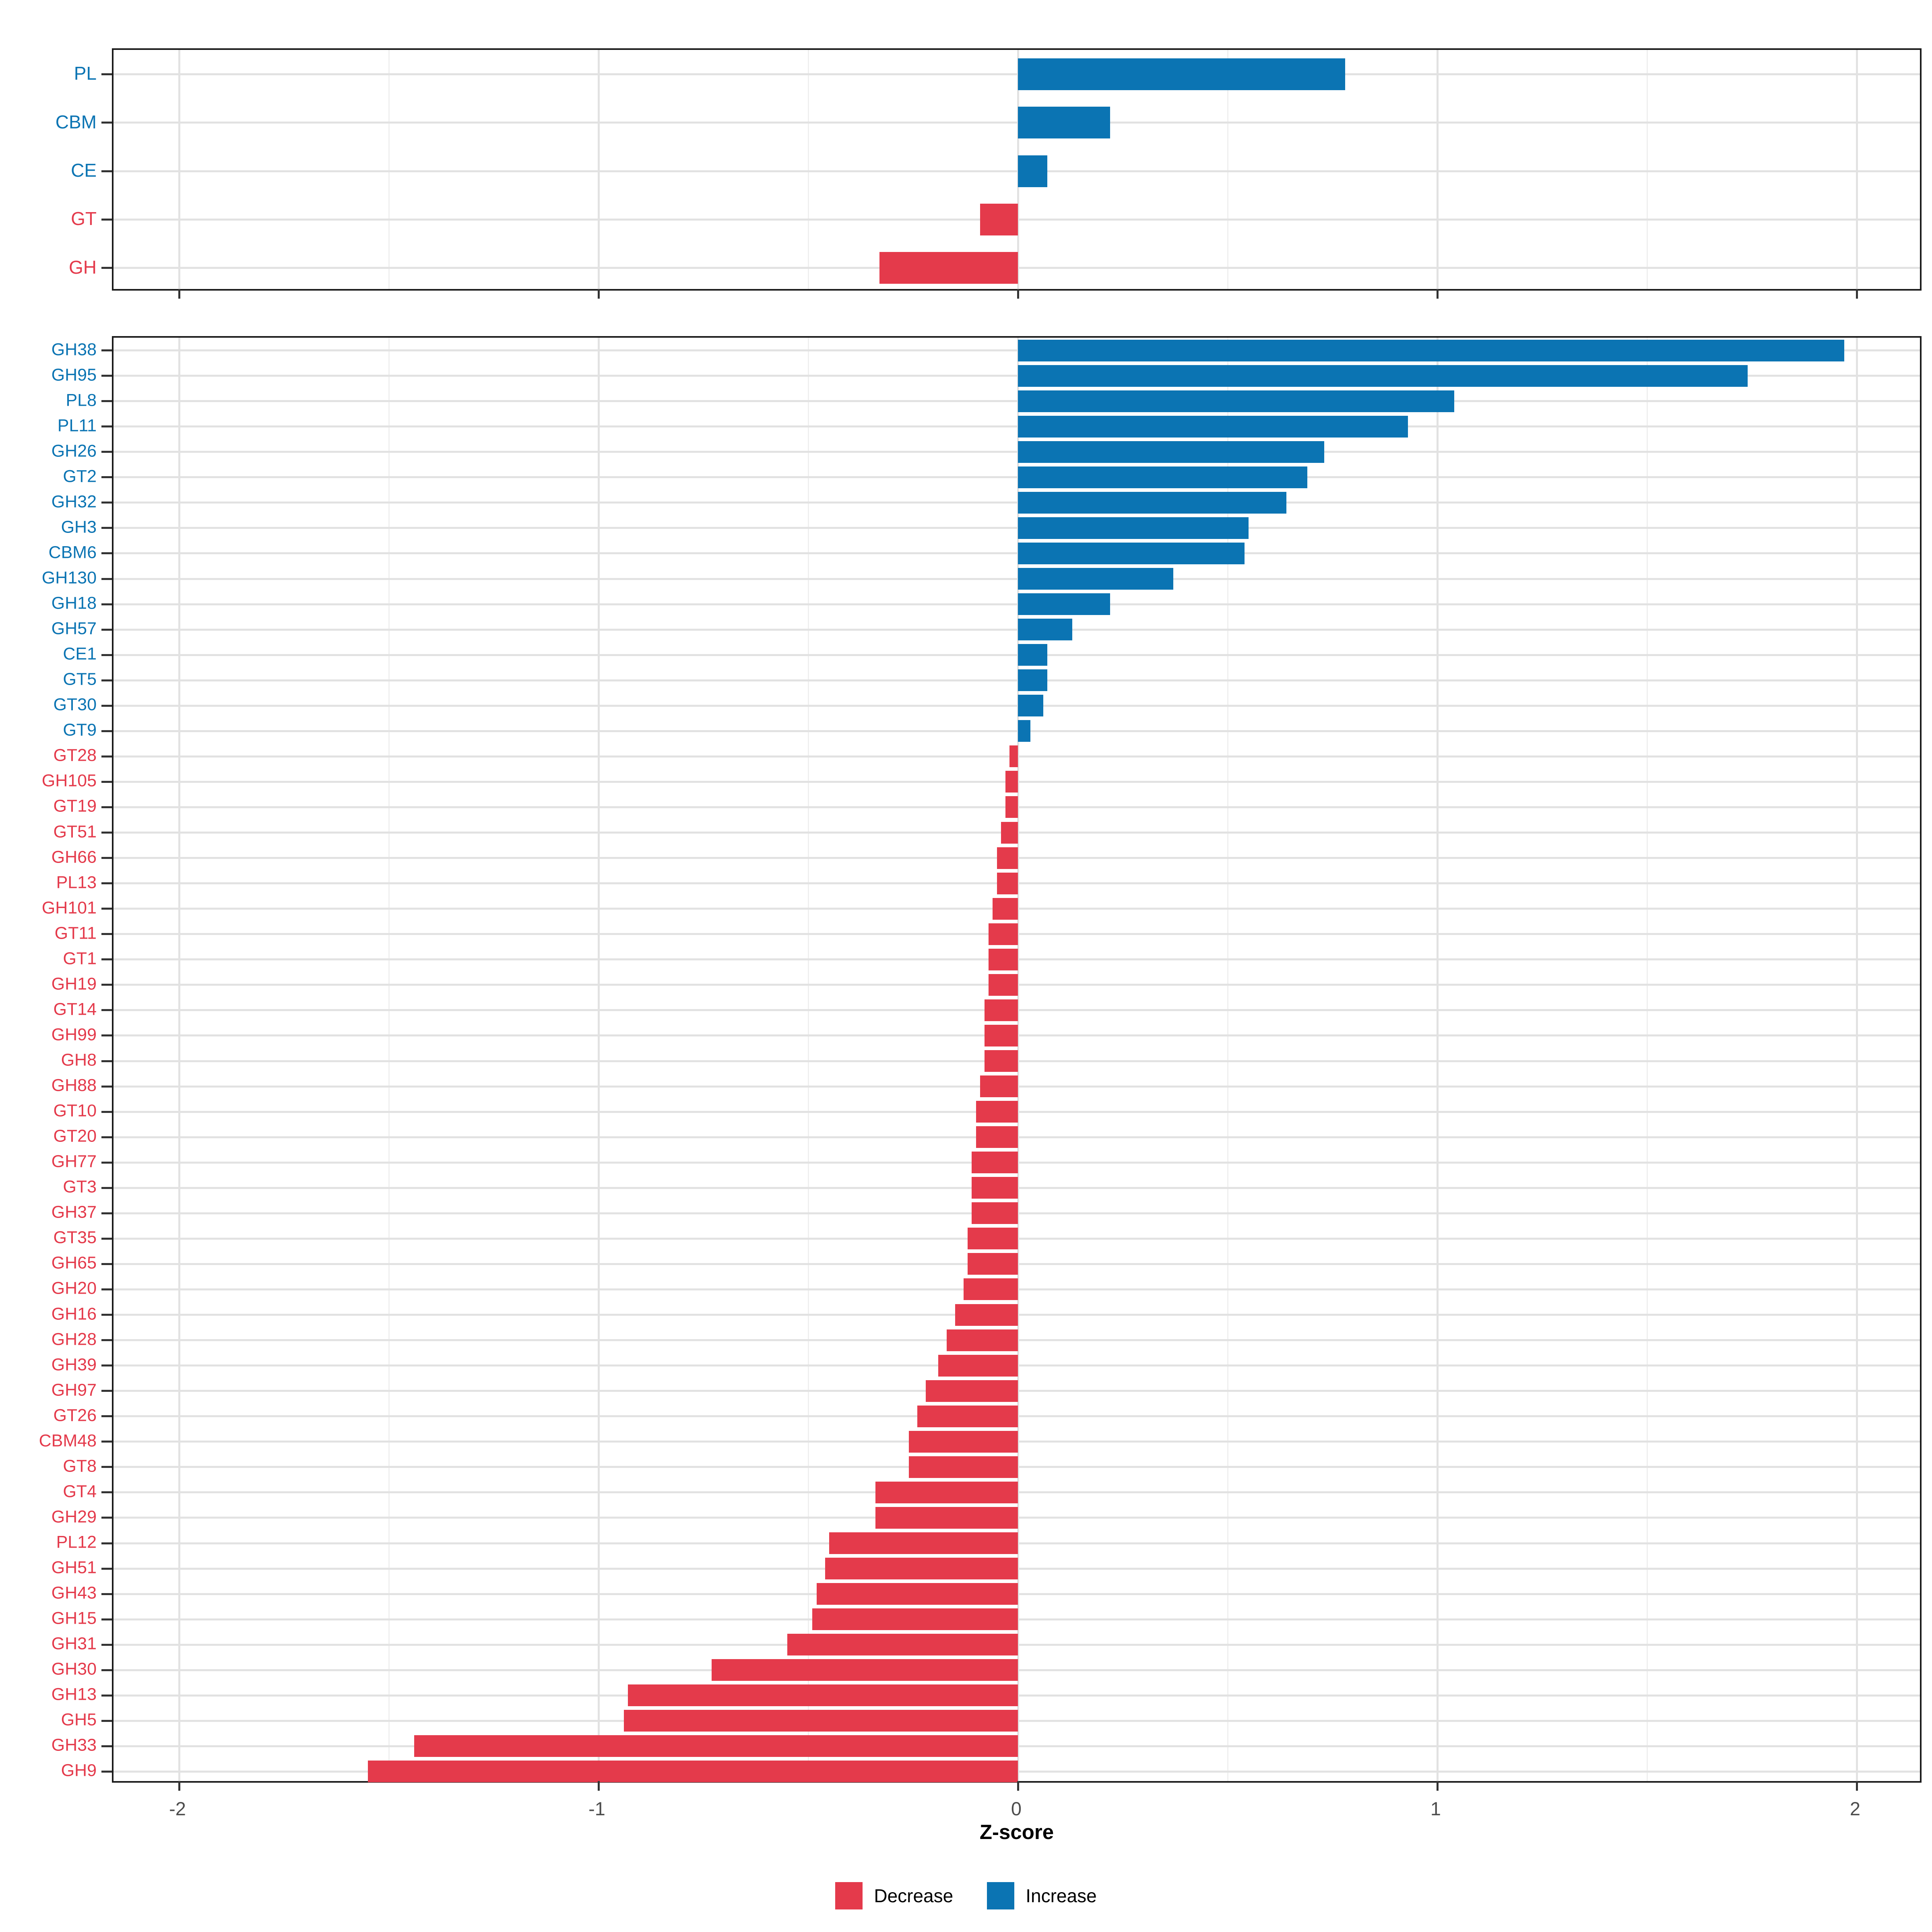  Describe the element at coordinates (76, 121) in the screenshot. I see `y-label-CBM: CBM` at that location.